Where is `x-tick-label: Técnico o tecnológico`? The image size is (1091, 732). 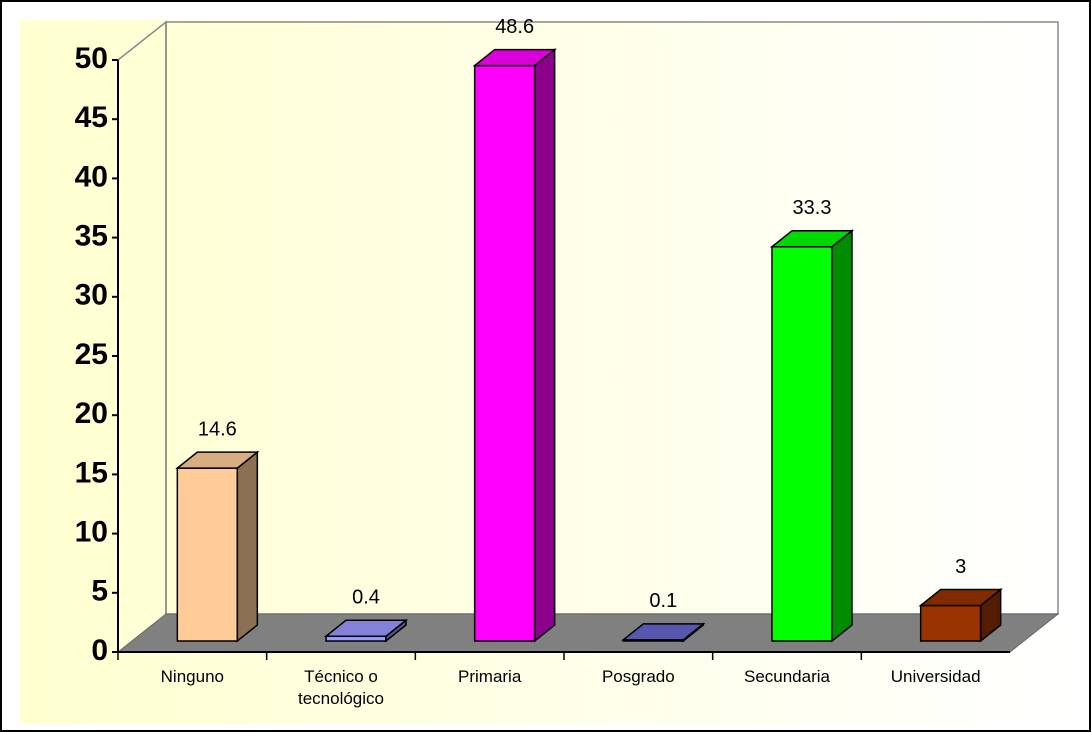
x-tick-label: Técnico o tecnológico is located at coordinates (340, 687).